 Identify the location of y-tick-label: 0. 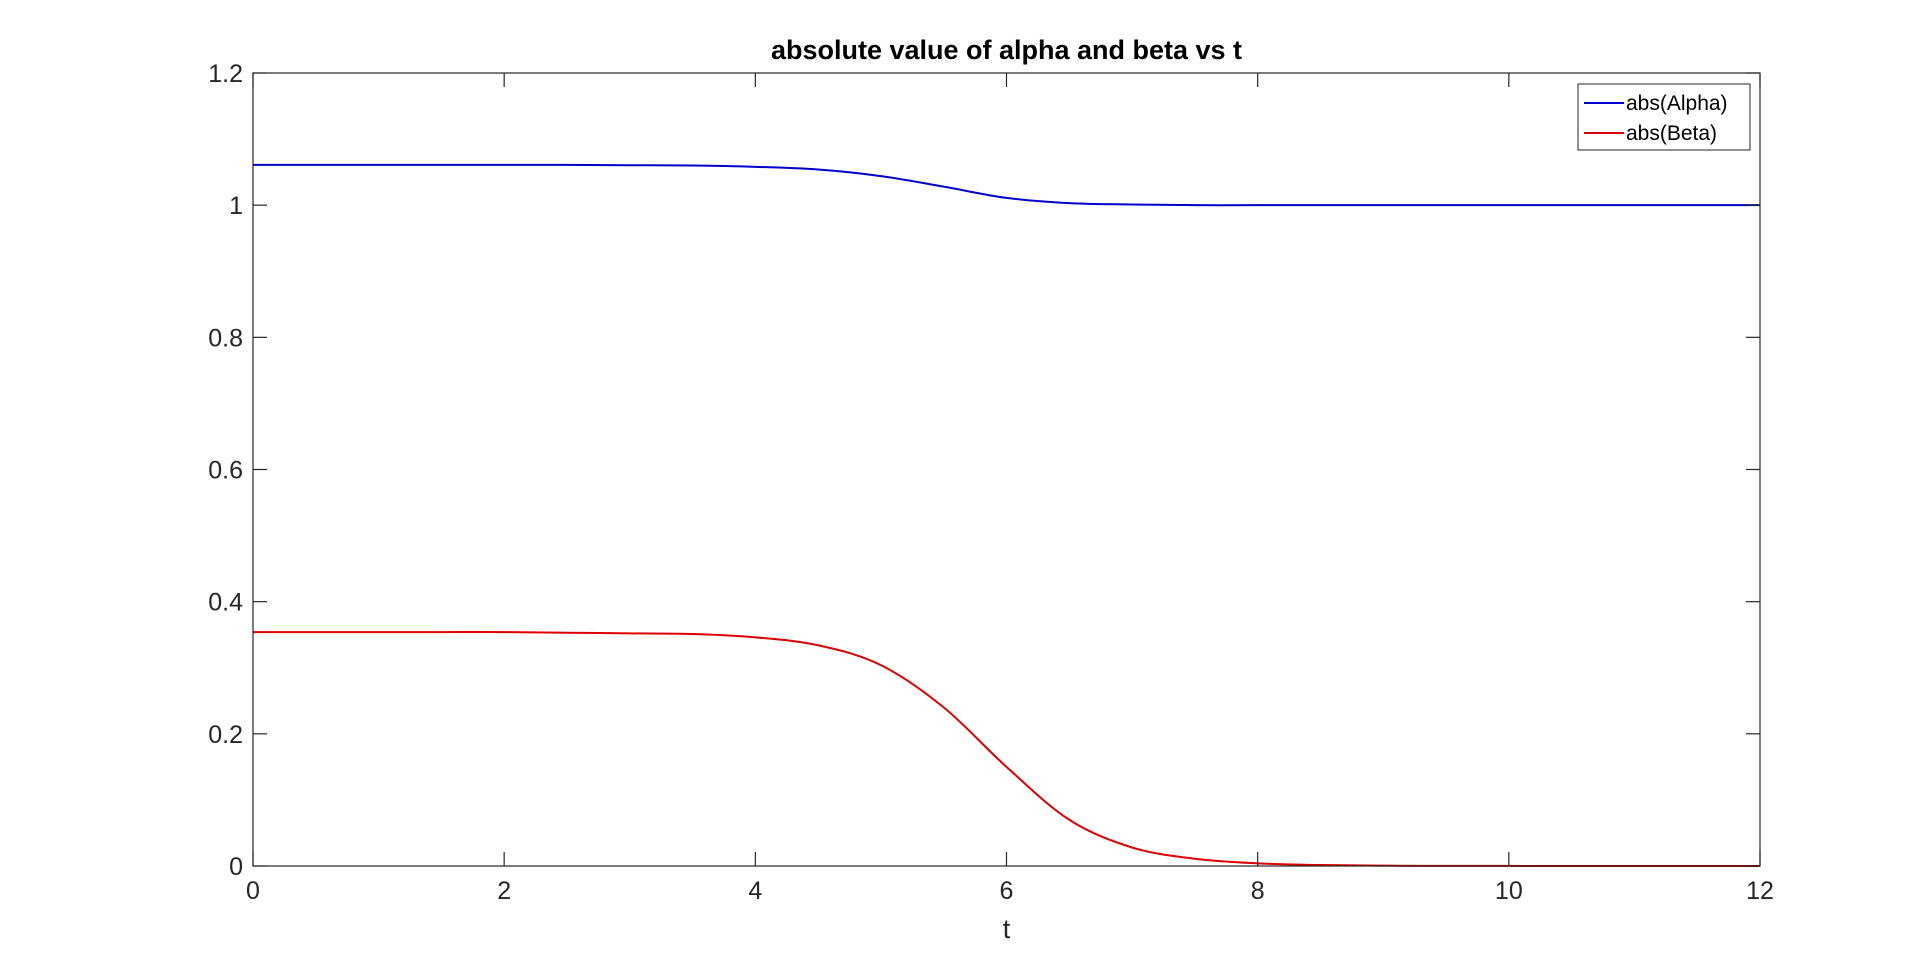
(236, 867).